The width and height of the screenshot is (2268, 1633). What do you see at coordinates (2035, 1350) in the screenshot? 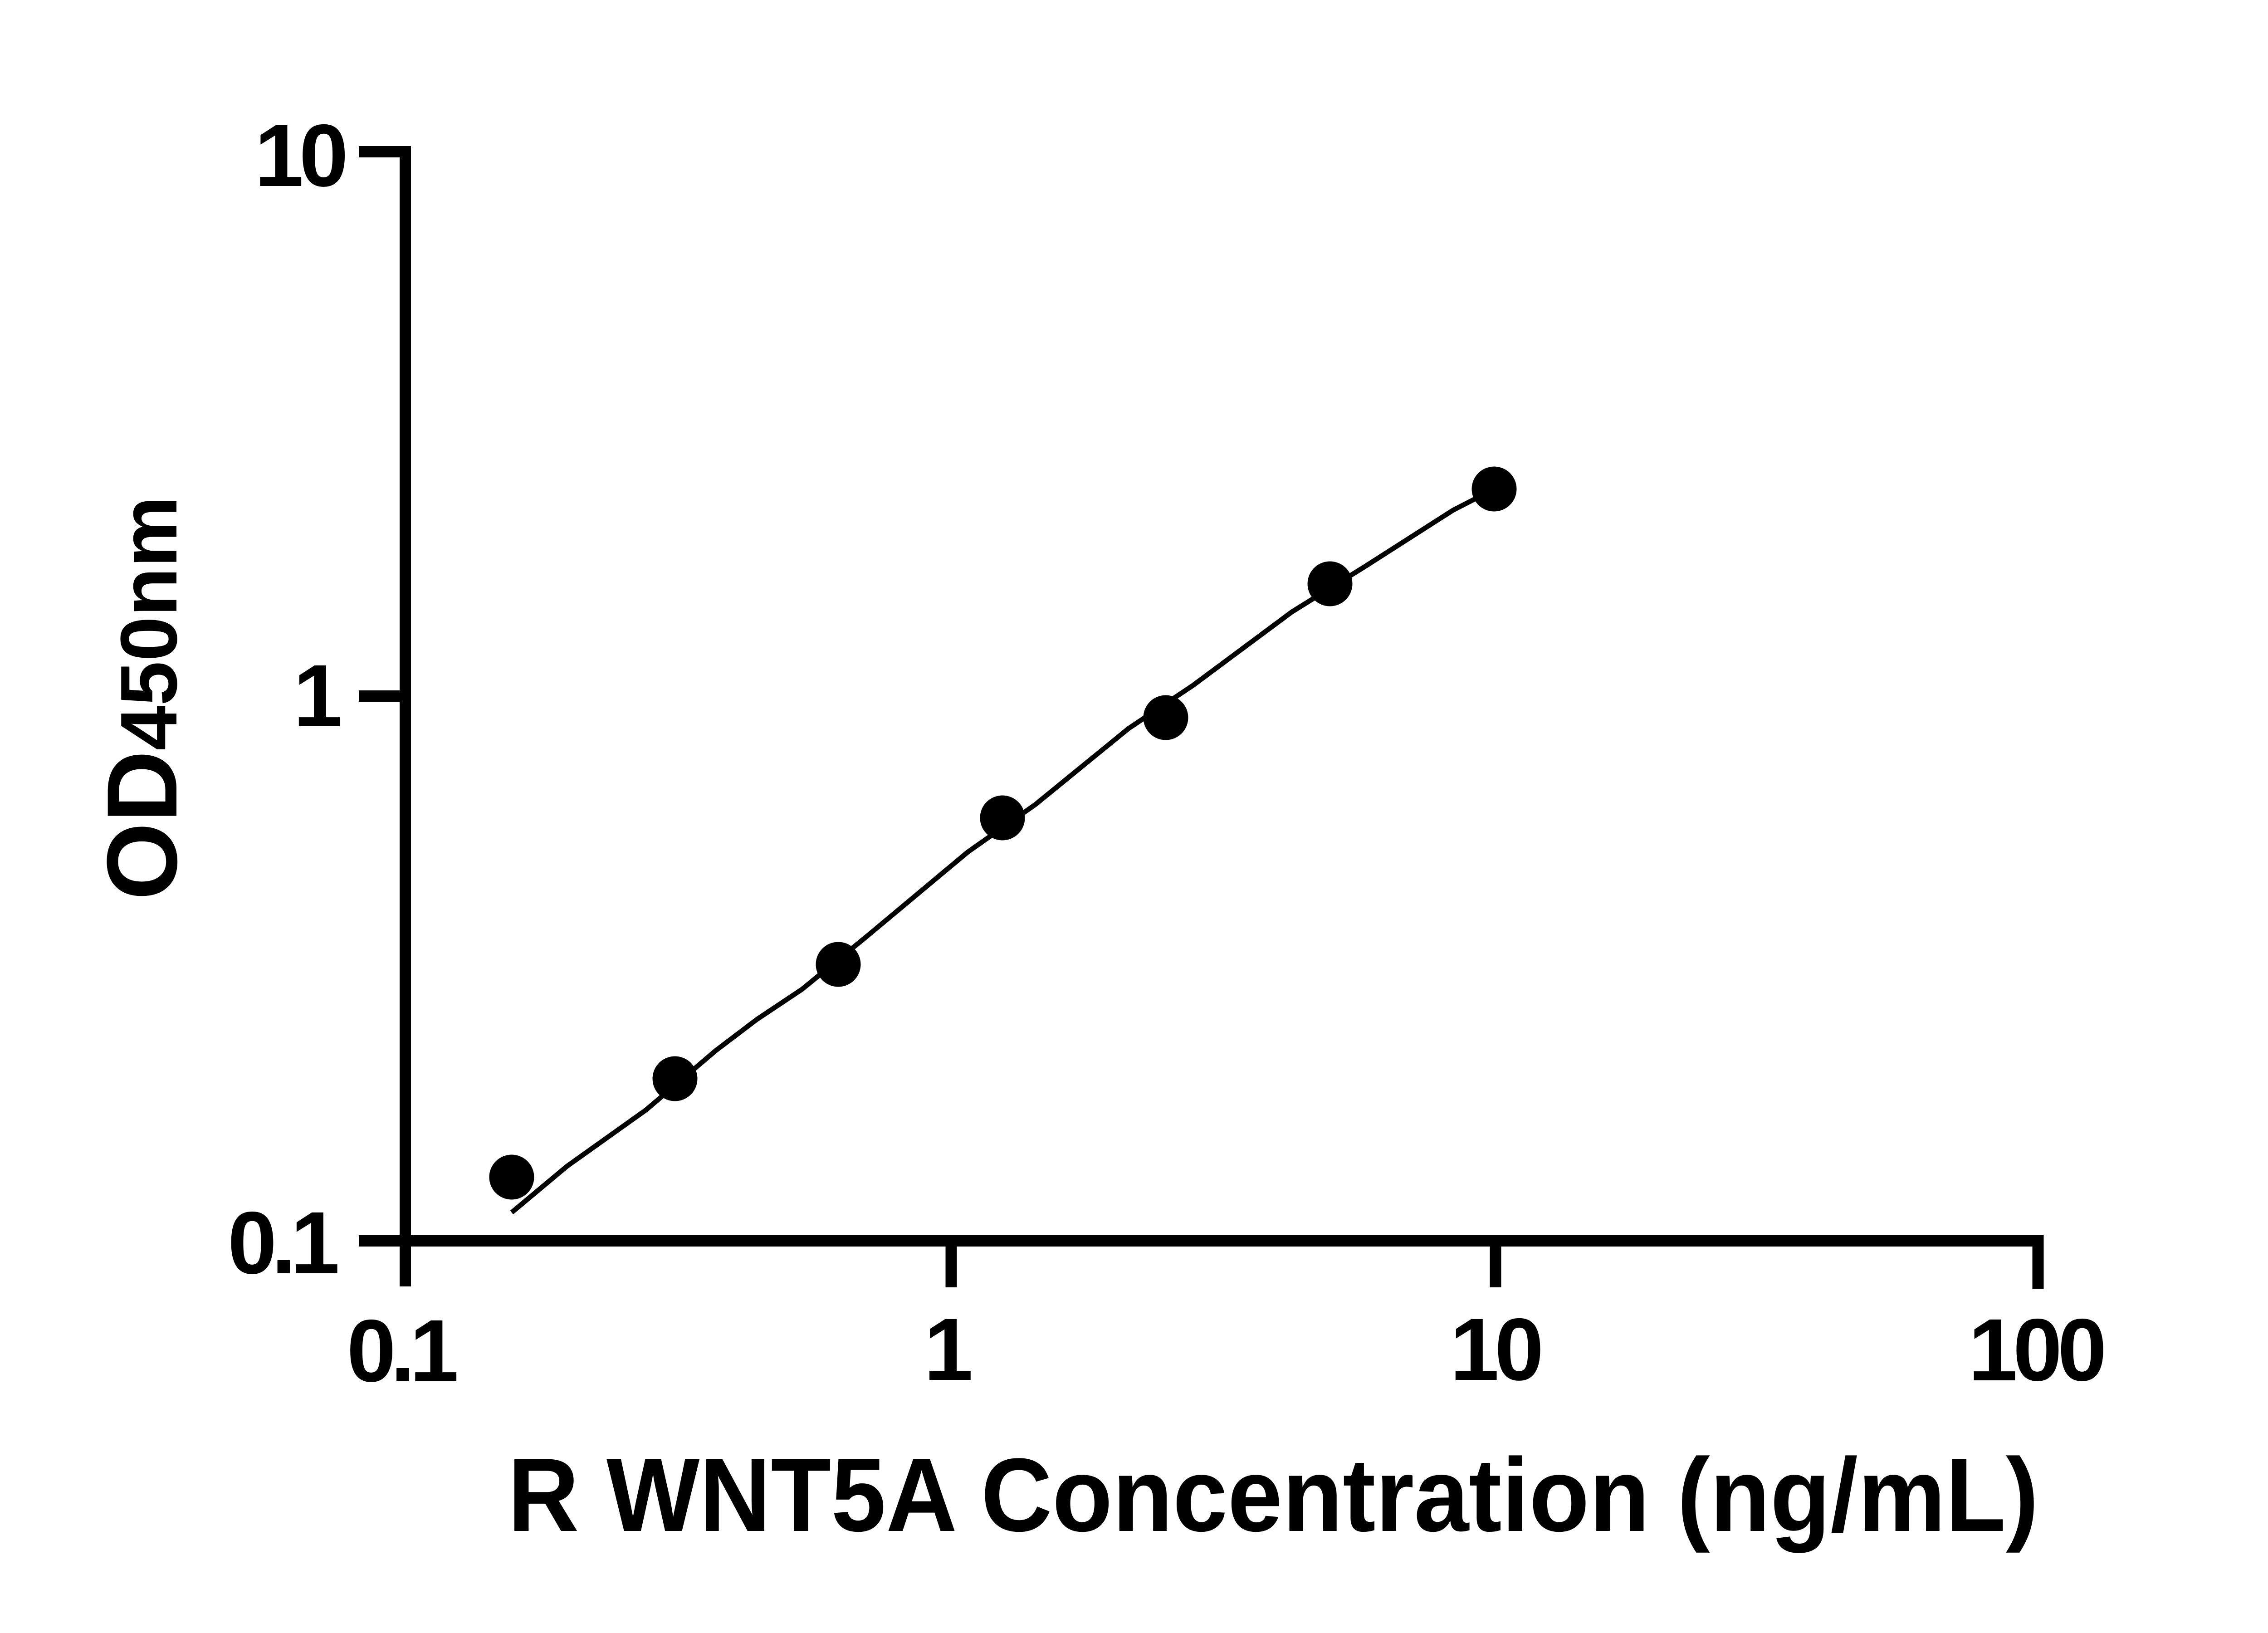
I see `svg-text: 100` at bounding box center [2035, 1350].